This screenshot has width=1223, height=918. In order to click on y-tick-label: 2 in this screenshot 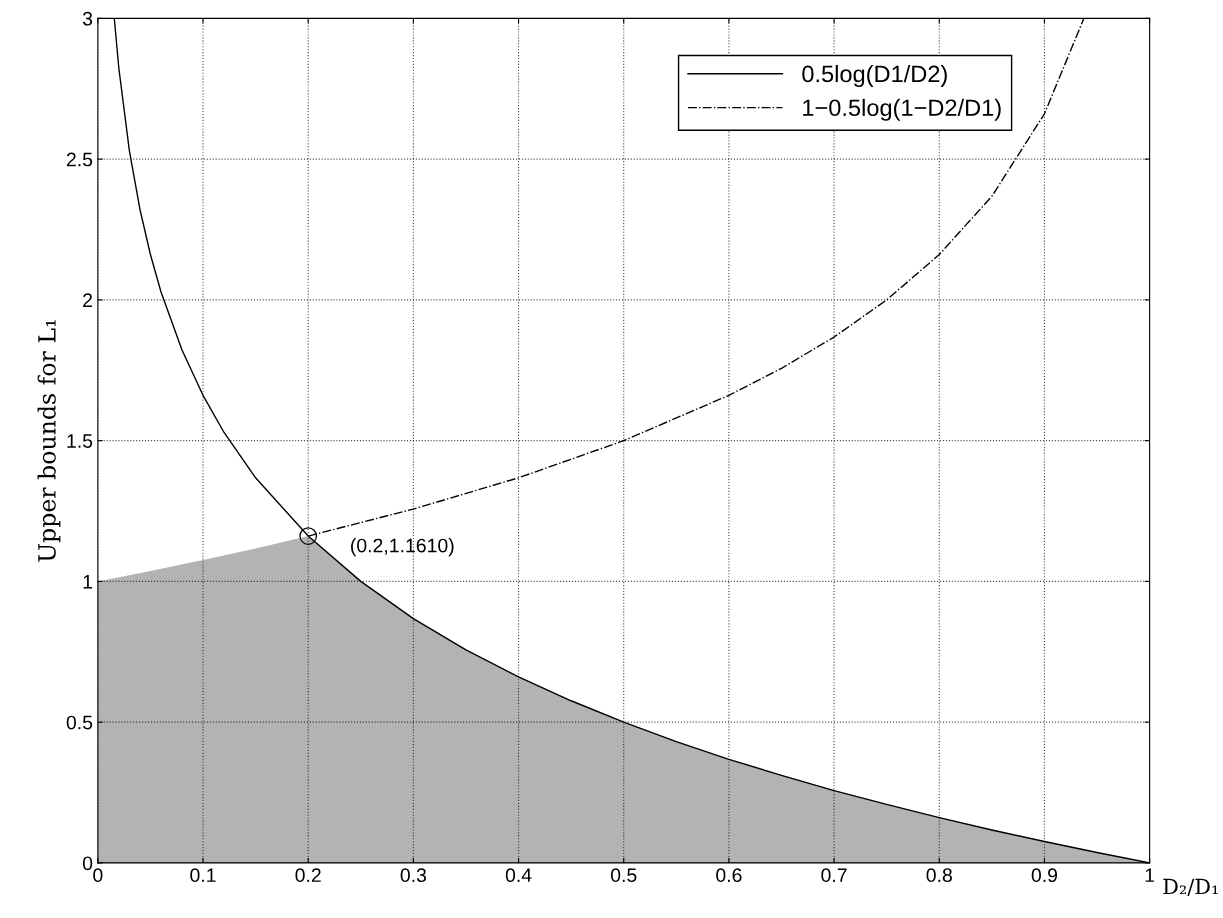, I will do `click(87, 300)`.